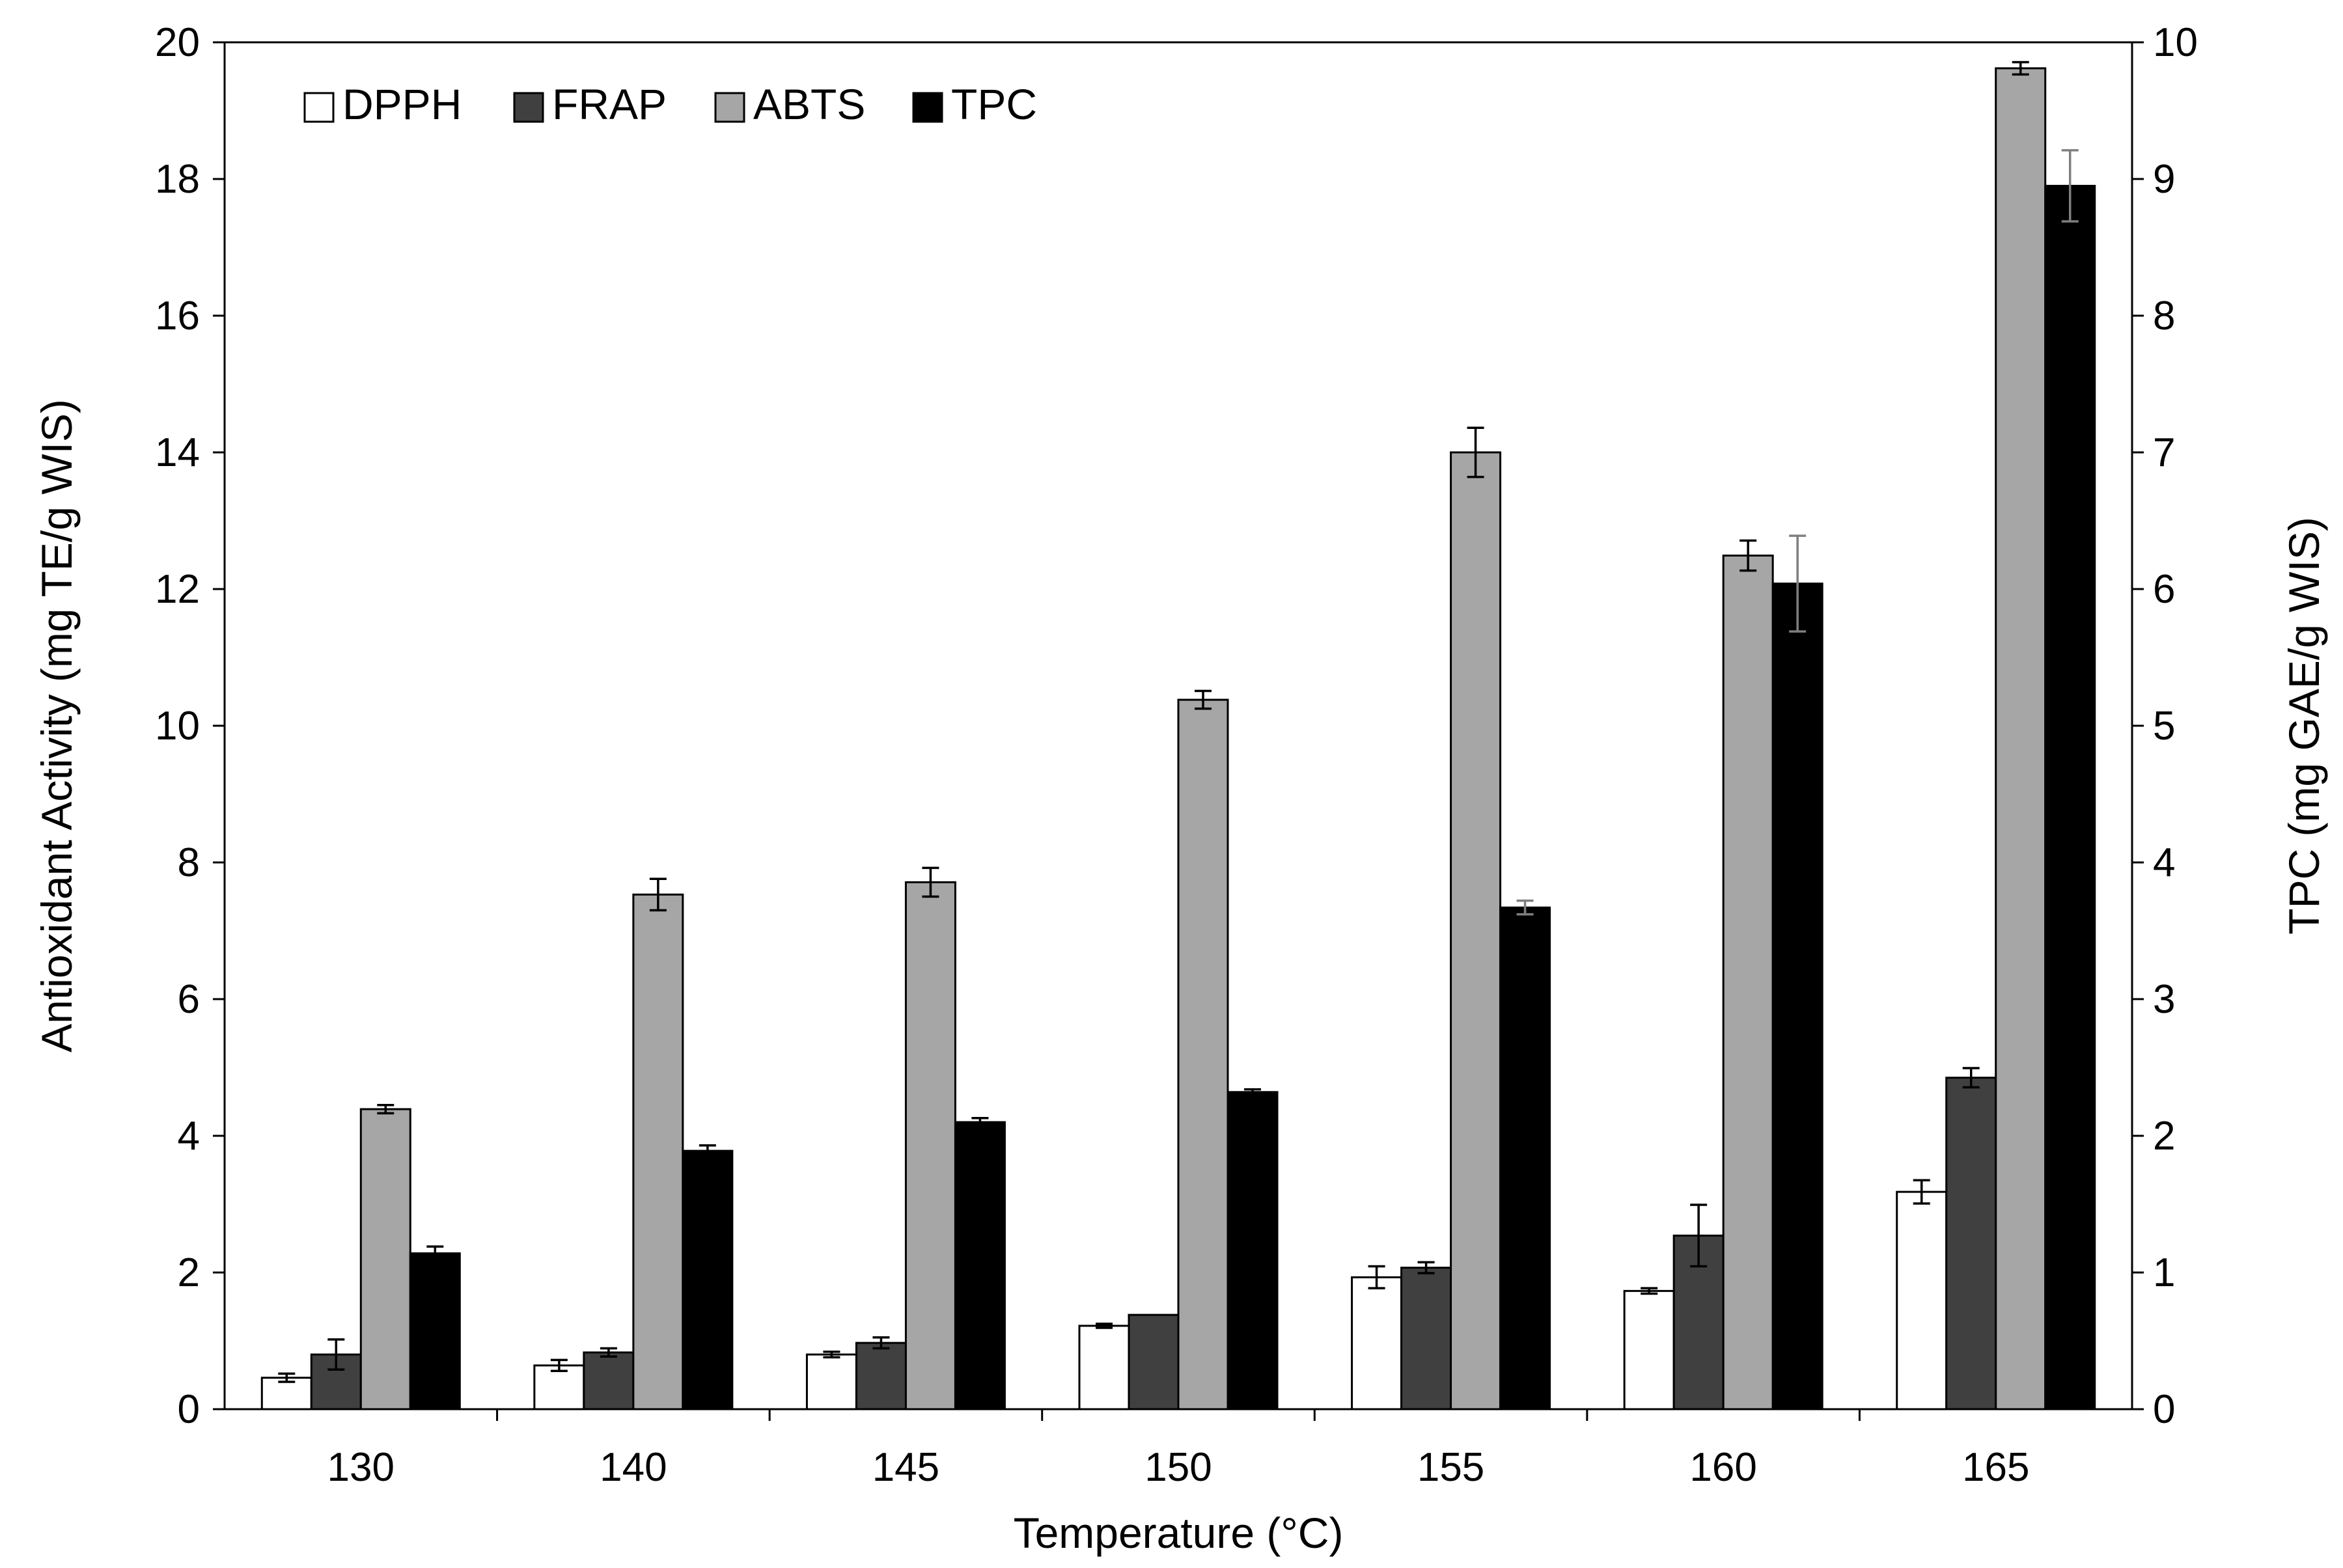 The height and width of the screenshot is (1568, 2343). What do you see at coordinates (402, 104) in the screenshot?
I see `legend-label-dpph: DPPH` at bounding box center [402, 104].